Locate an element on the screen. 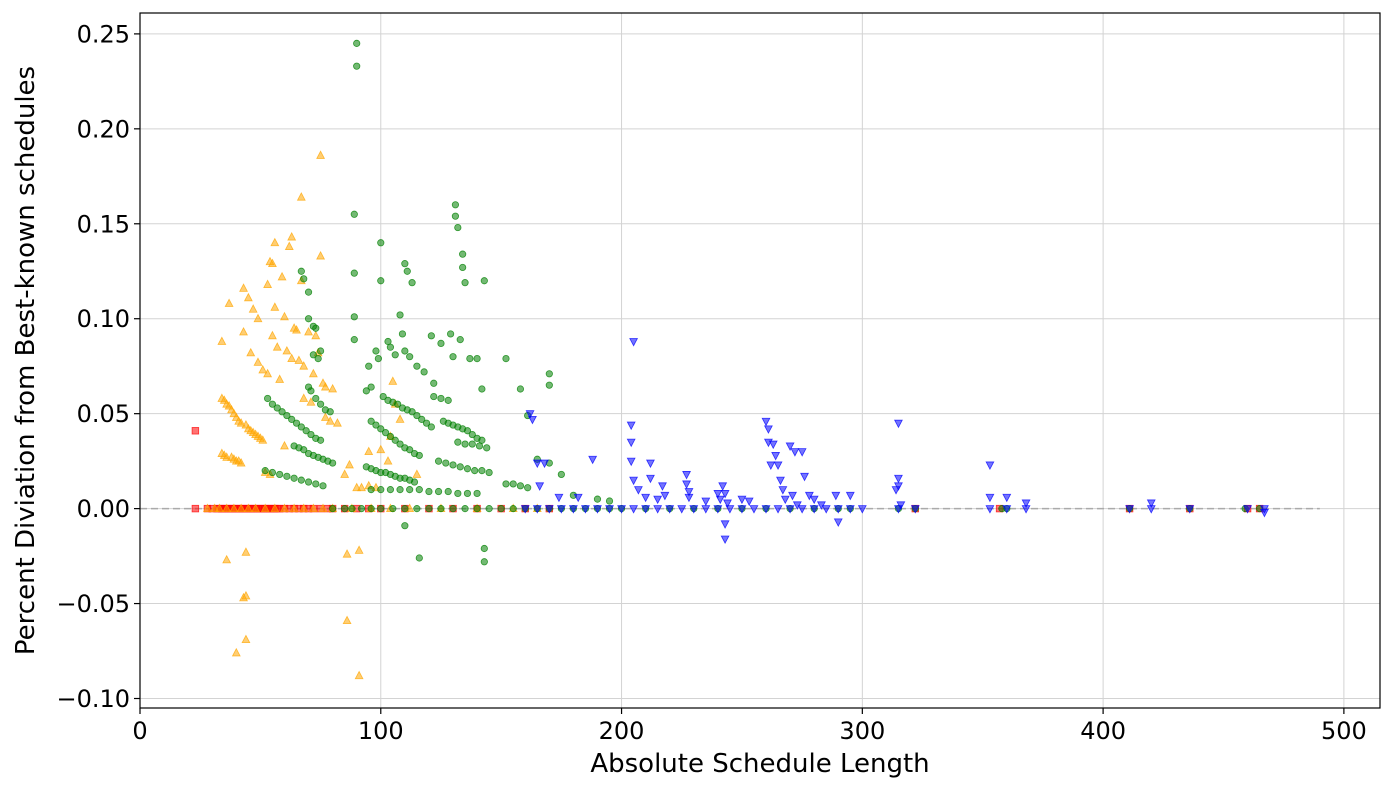  x-tick-label: 200 is located at coordinates (622, 731).